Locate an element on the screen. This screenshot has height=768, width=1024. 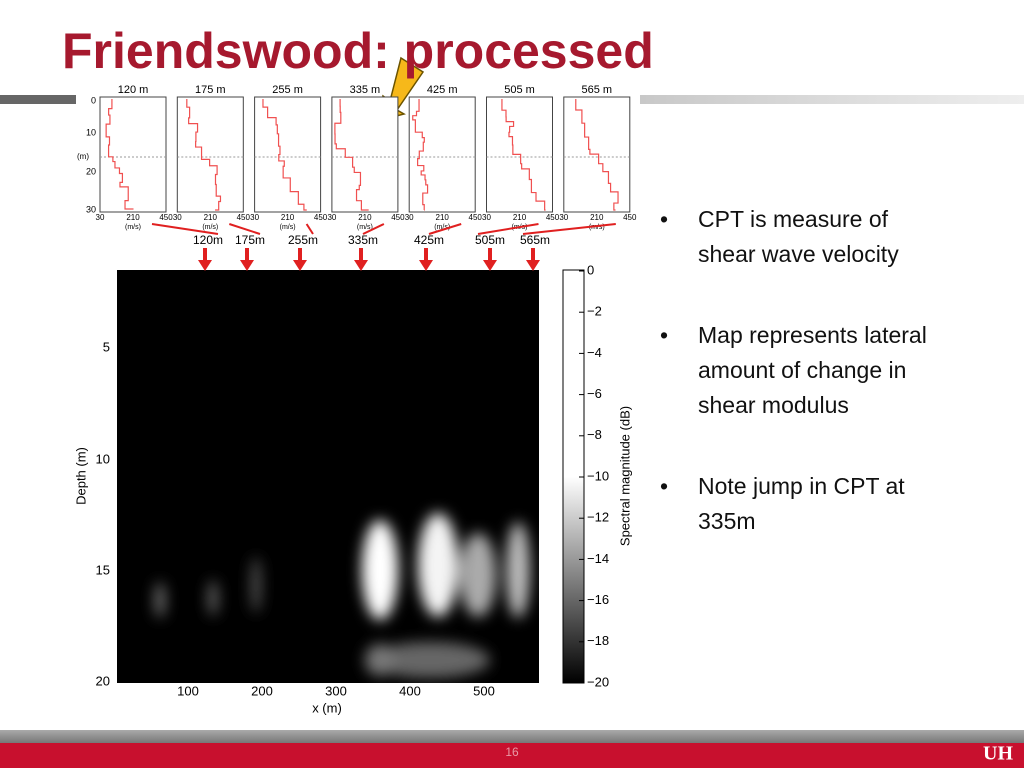
colorbar-tick-label: −10 is located at coordinates (598, 475).